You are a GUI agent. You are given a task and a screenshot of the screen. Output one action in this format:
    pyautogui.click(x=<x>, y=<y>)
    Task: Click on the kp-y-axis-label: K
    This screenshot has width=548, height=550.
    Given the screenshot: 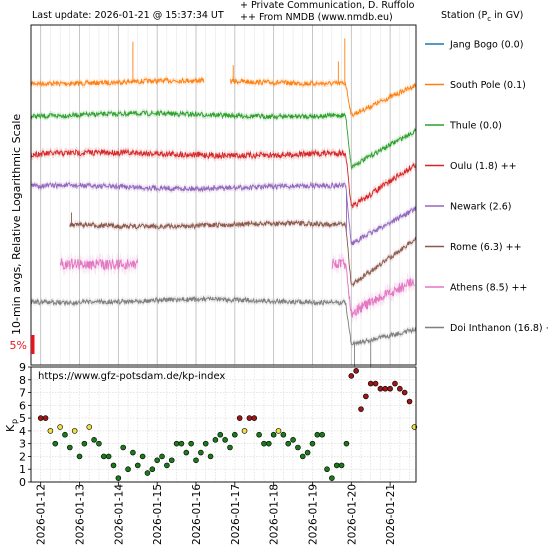 What is the action you would take?
    pyautogui.click(x=10, y=428)
    